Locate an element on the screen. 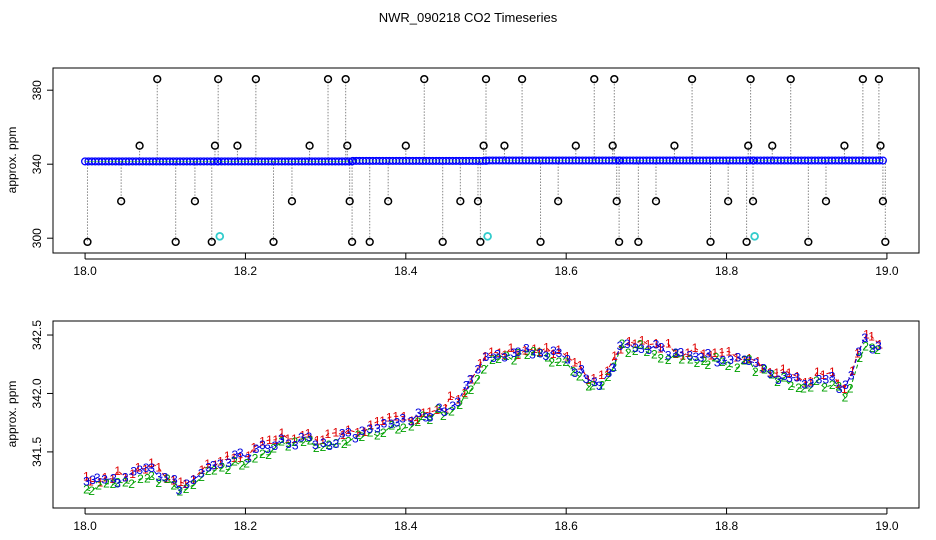  top-x-tick-label: 18.0 is located at coordinates (85, 271).